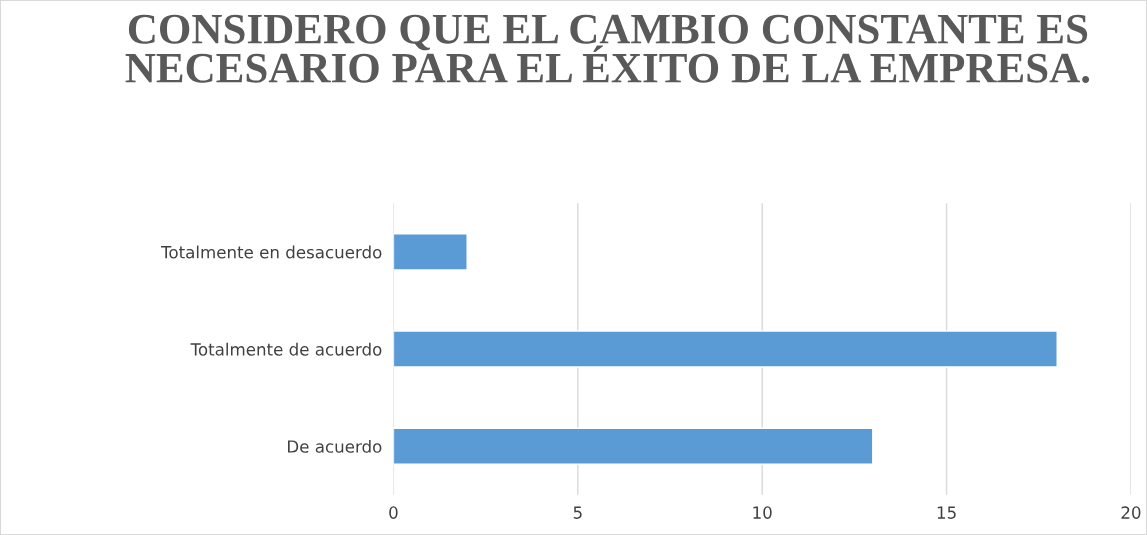 The height and width of the screenshot is (535, 1147). I want to click on chart-title: CONSIDERO QUE EL CAMBIO CONSTANTE ES NECESARIO PARA EL ÉXITO DE LA EMPRESA., so click(607, 48).